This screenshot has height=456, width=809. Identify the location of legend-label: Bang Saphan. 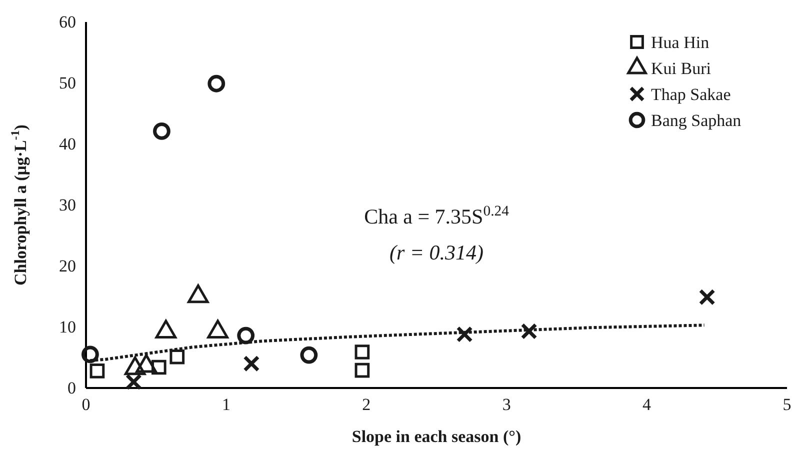
(696, 120).